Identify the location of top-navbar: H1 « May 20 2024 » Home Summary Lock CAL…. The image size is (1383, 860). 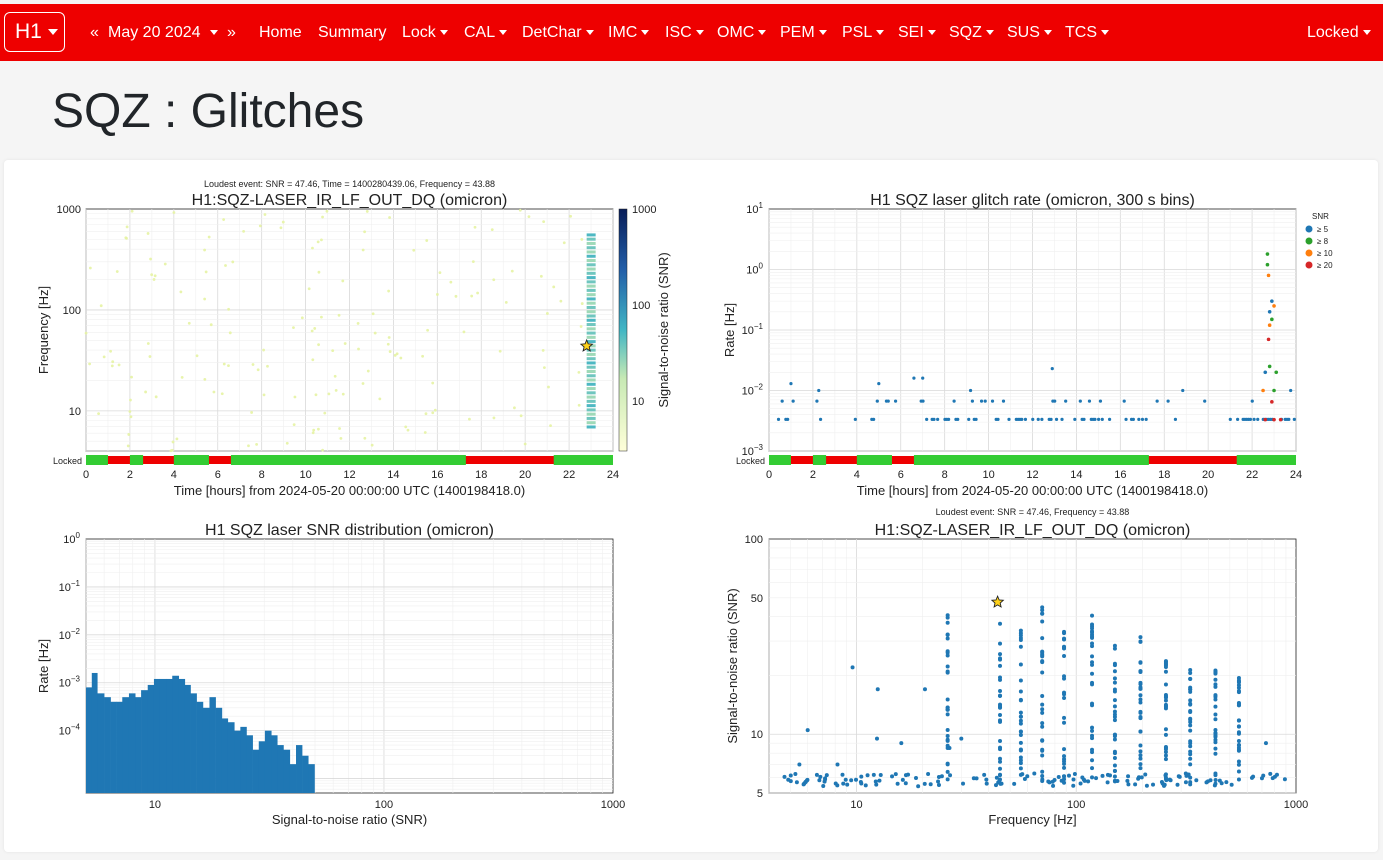
(691, 32).